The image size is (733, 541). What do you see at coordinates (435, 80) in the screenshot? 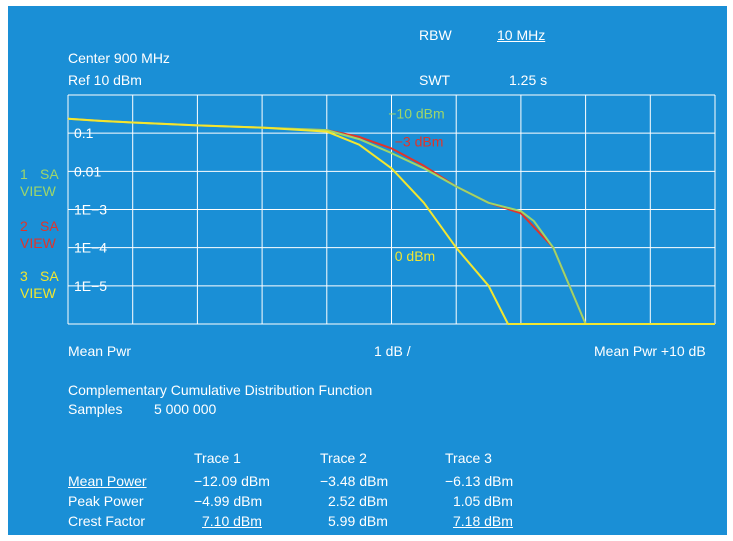
I see `swt-label: SWT` at bounding box center [435, 80].